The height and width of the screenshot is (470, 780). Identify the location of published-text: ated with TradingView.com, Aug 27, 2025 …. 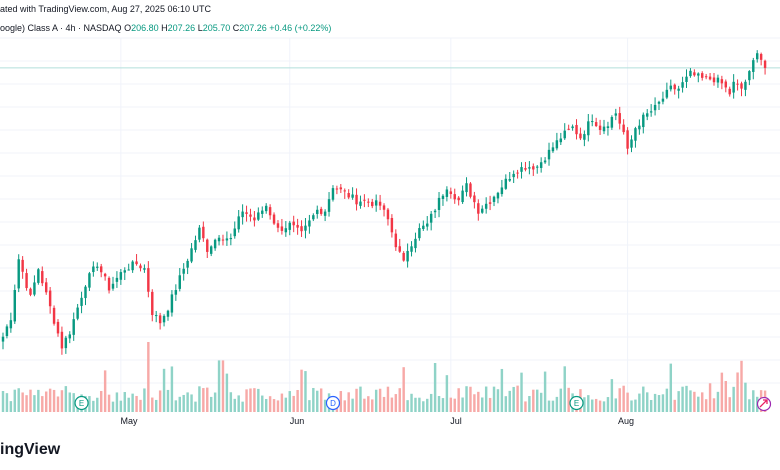
(105, 9).